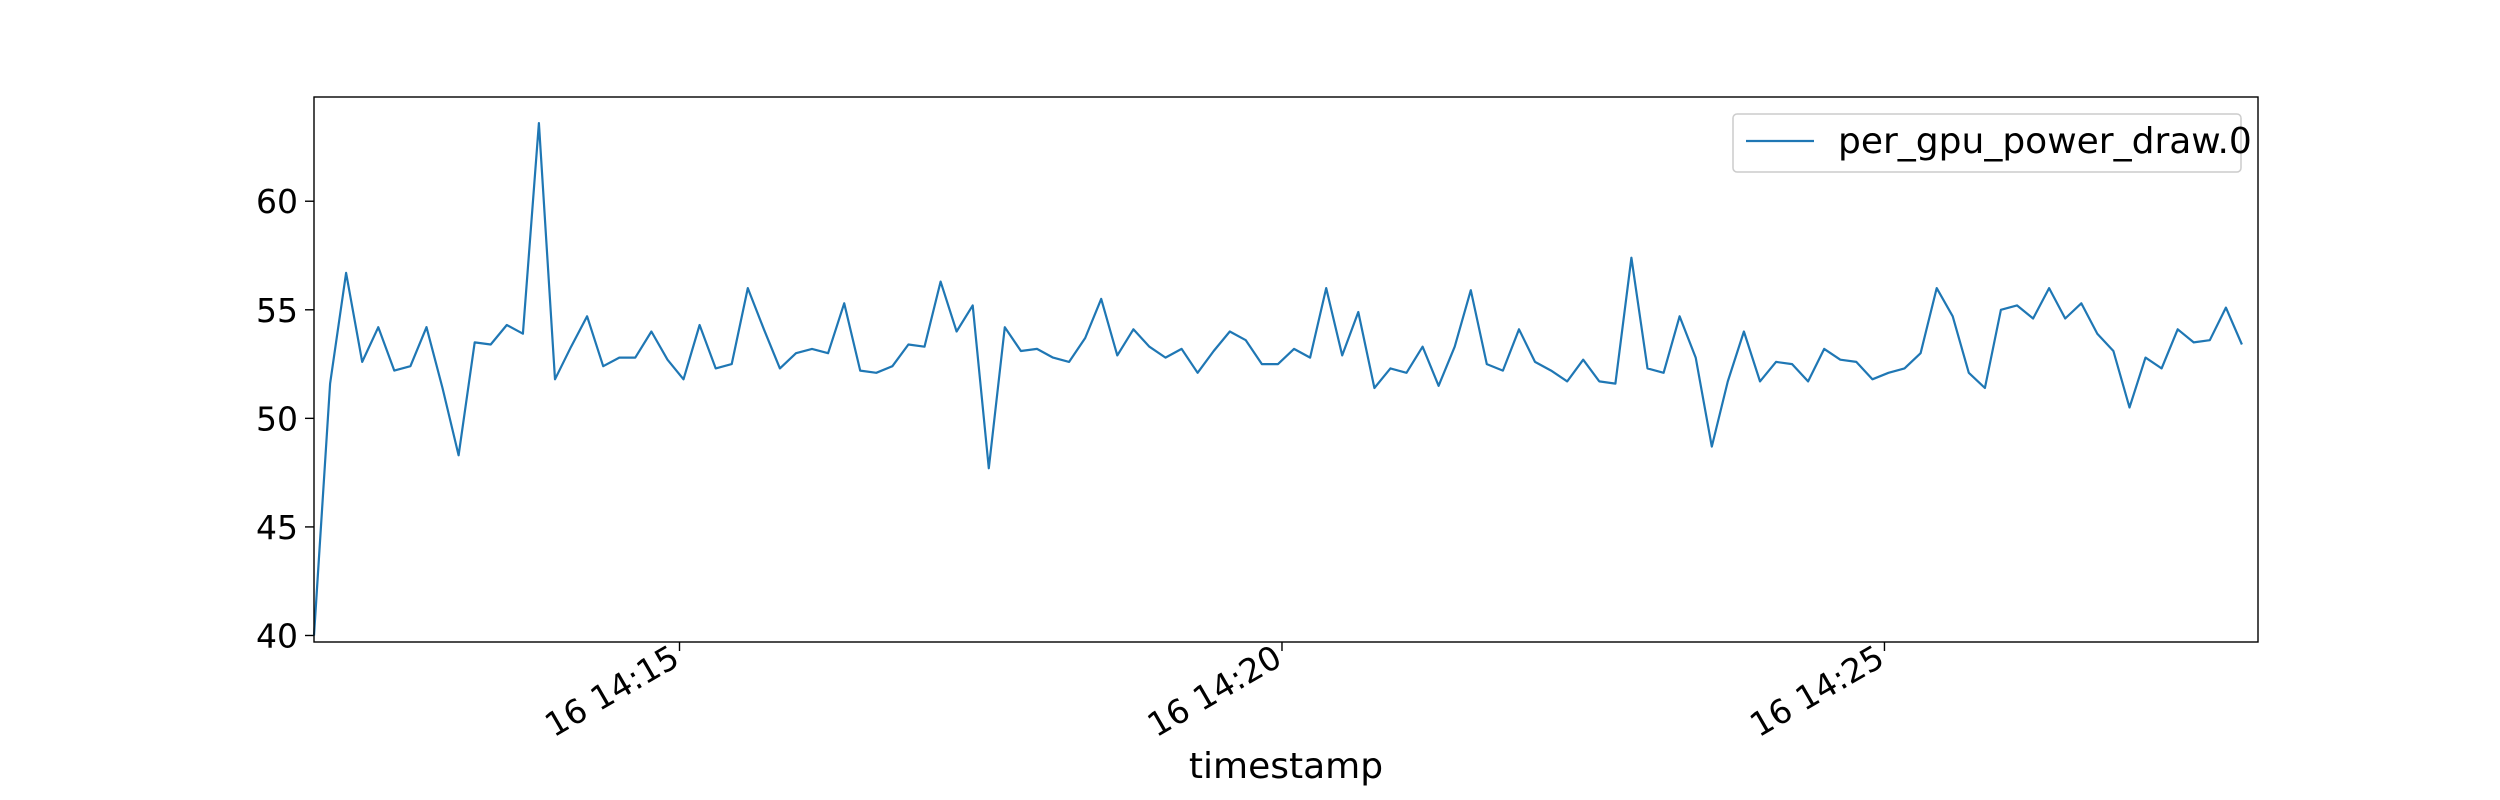  What do you see at coordinates (277, 527) in the screenshot?
I see `y-tick-label: 45` at bounding box center [277, 527].